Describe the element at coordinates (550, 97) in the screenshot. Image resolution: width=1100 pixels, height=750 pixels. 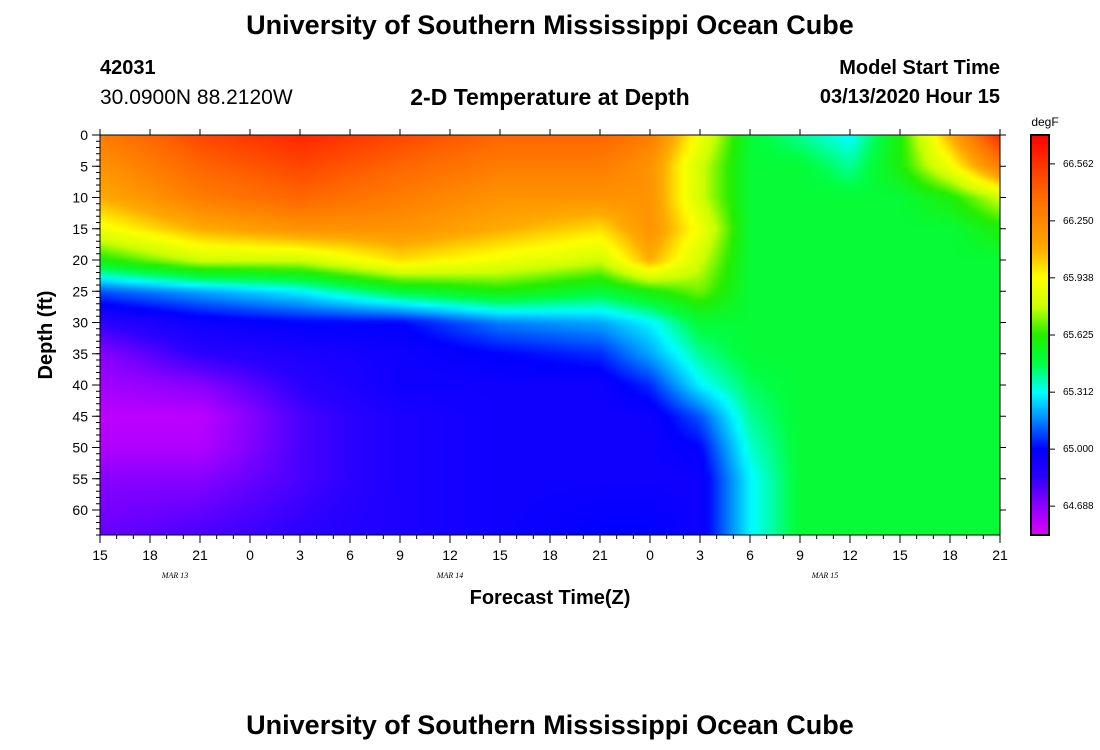
I see `chart-title: 2-D Temperature at Depth` at that location.